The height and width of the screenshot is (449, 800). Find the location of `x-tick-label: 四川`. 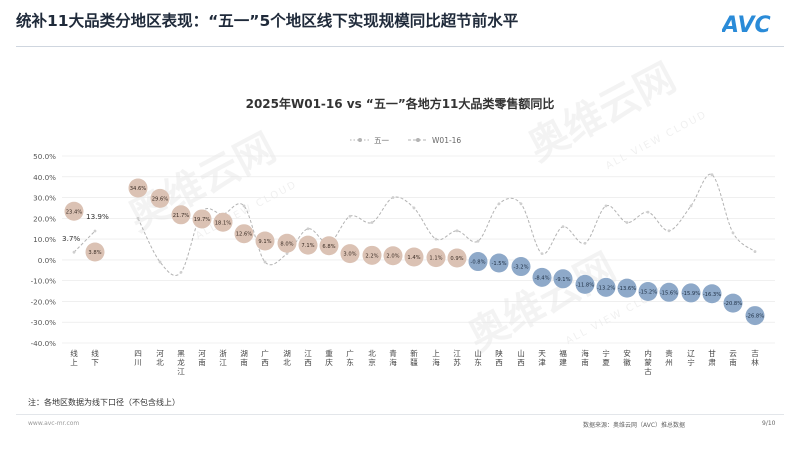

x-tick-label: 四川 is located at coordinates (138, 358).